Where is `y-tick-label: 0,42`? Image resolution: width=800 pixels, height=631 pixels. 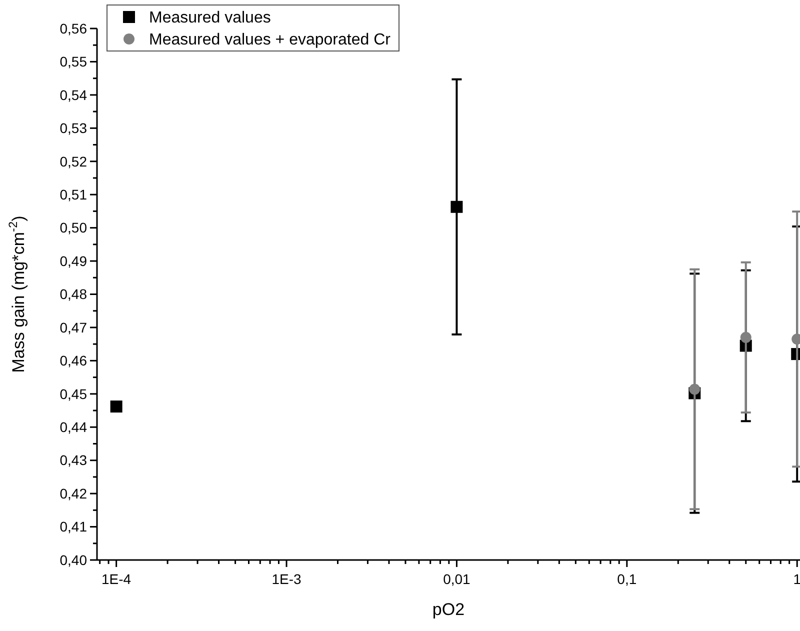
y-tick-label: 0,42 is located at coordinates (74, 493).